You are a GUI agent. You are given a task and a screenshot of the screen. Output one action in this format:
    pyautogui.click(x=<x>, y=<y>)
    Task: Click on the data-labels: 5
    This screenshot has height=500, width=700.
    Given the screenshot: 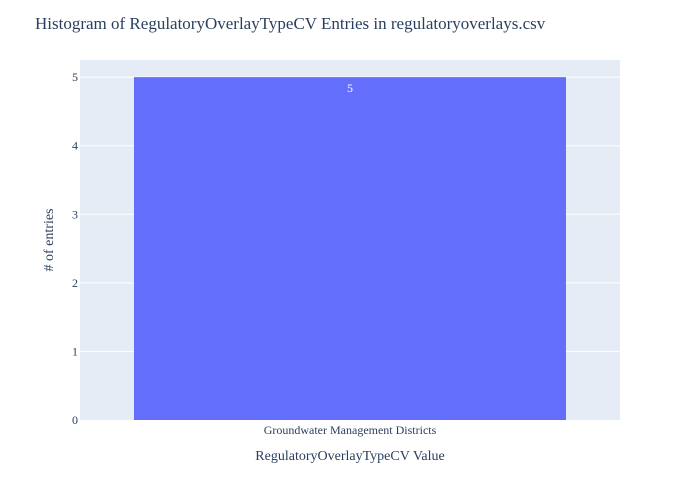 What is the action you would take?
    pyautogui.click(x=350, y=88)
    